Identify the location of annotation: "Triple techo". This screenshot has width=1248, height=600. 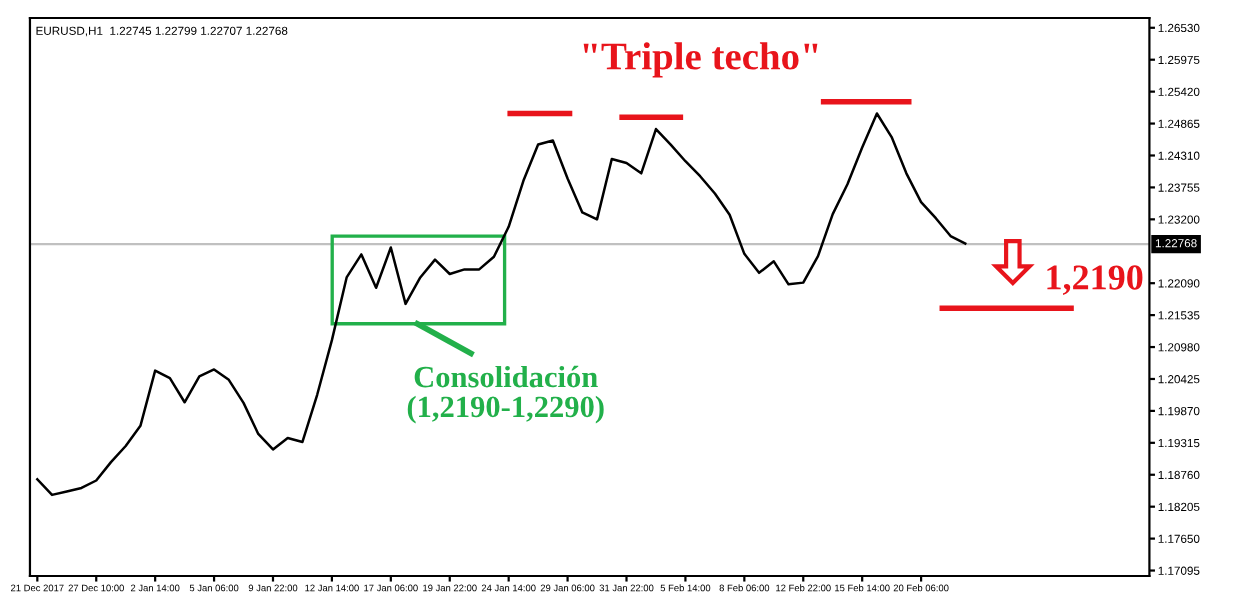
(700, 60).